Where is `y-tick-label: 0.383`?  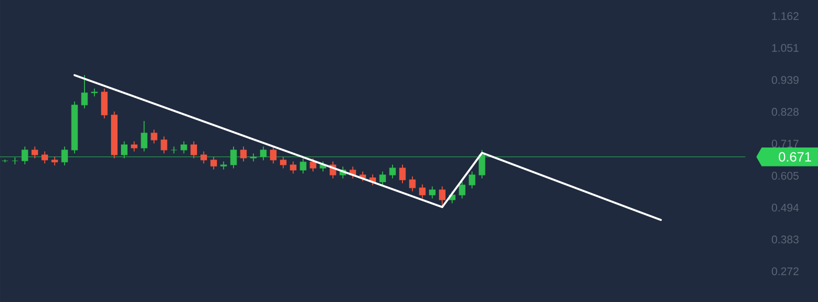
y-tick-label: 0.383 is located at coordinates (785, 240).